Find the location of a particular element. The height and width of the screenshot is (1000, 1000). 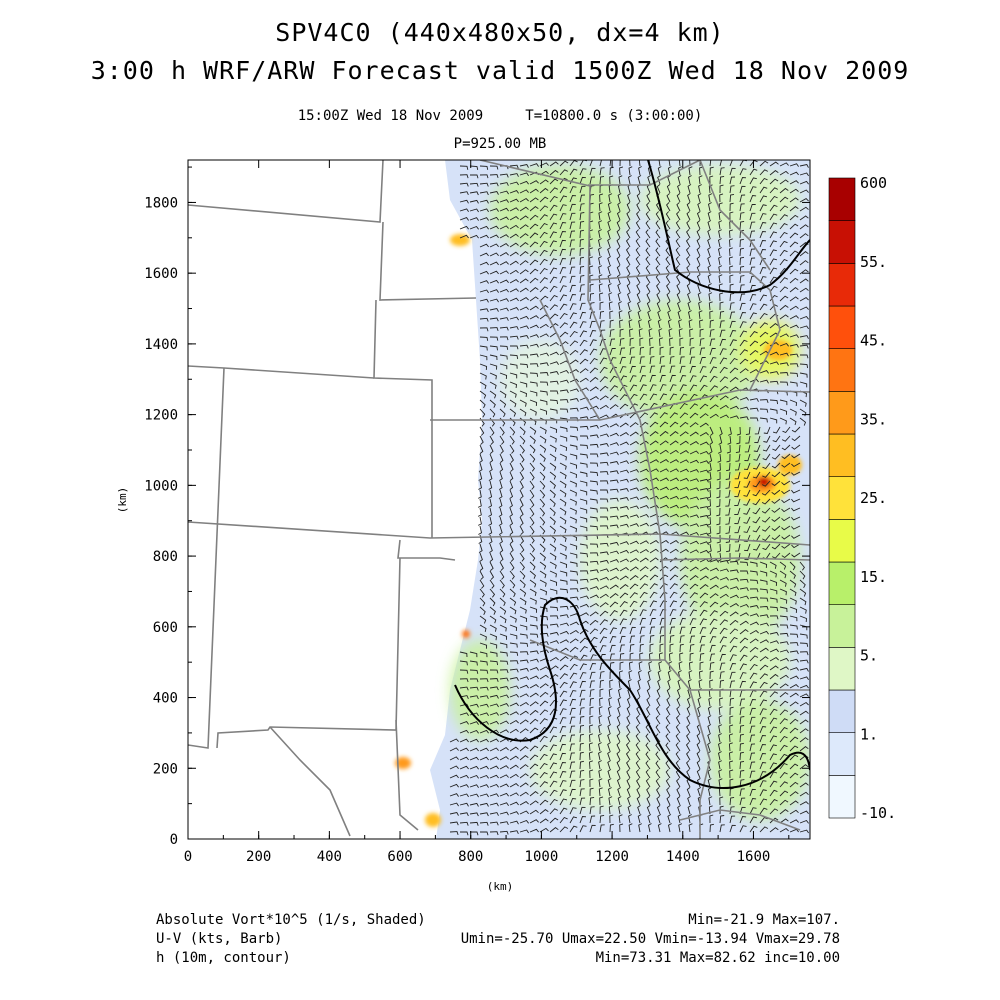

x-tick-label: 1600 is located at coordinates (754, 857).